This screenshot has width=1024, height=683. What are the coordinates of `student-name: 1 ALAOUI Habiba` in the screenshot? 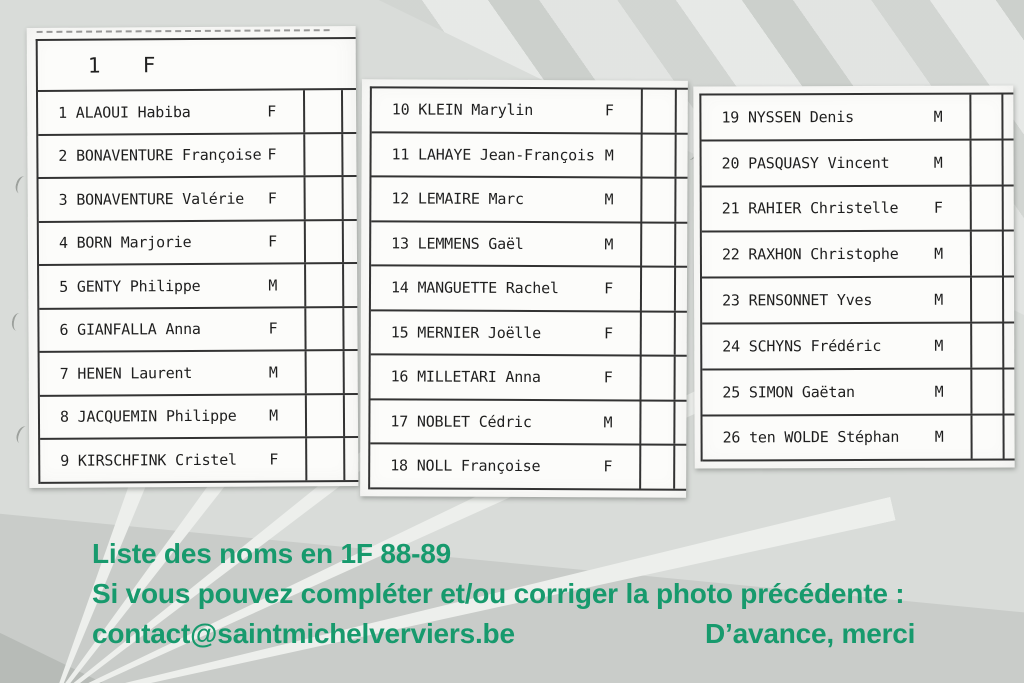 It's located at (124, 112).